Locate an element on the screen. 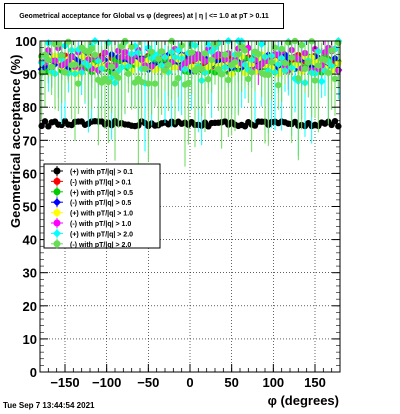 The height and width of the screenshot is (414, 400). legend-label: (+) with pT/|q| > 2.0 is located at coordinates (101, 234).